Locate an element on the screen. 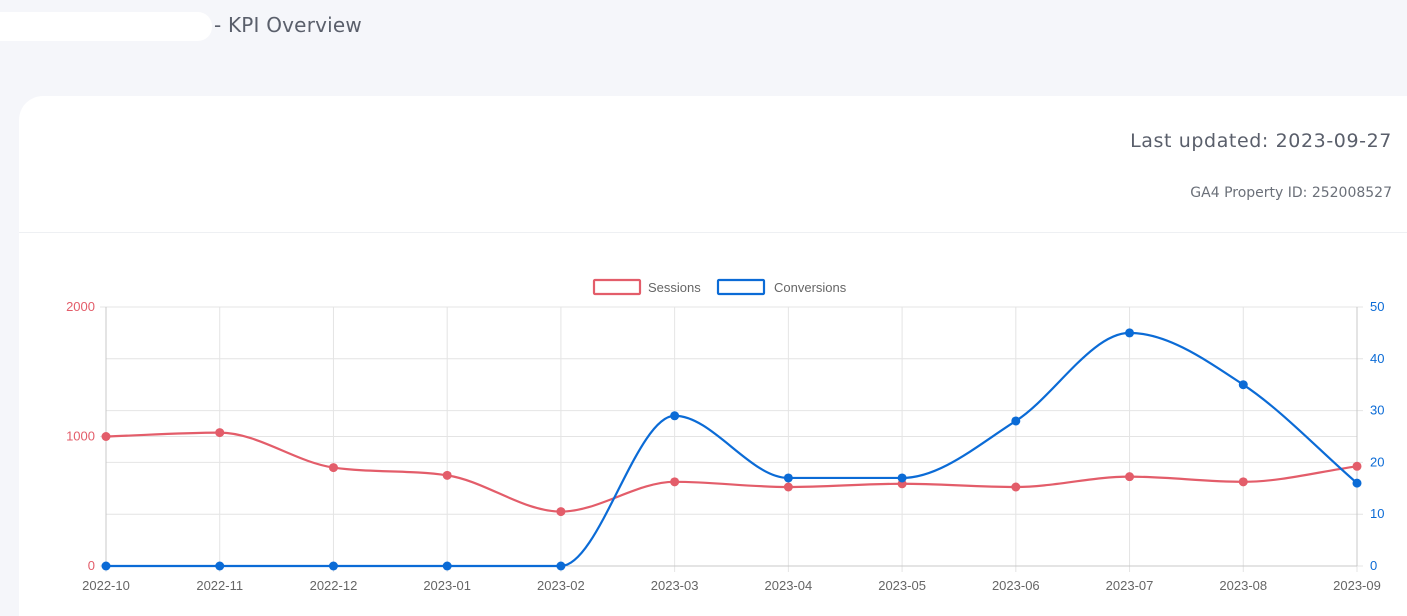 Image resolution: width=1407 pixels, height=616 pixels. y-right-tick-label: 0 is located at coordinates (1373, 565).